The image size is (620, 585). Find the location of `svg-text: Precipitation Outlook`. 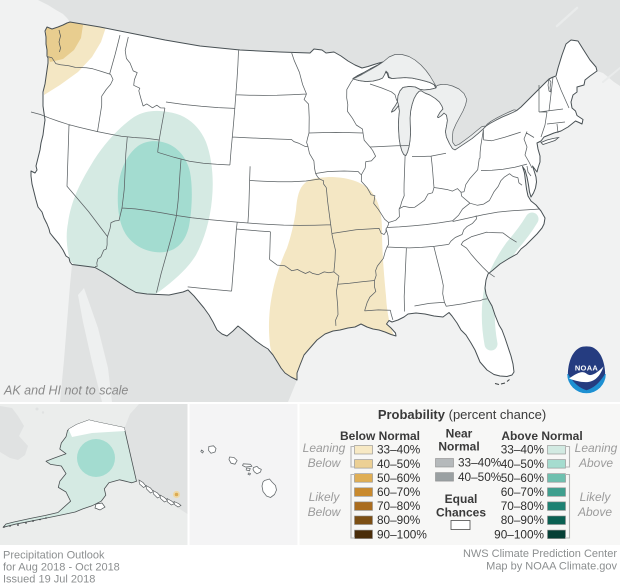

svg-text: Precipitation Outlook is located at coordinates (54, 556).